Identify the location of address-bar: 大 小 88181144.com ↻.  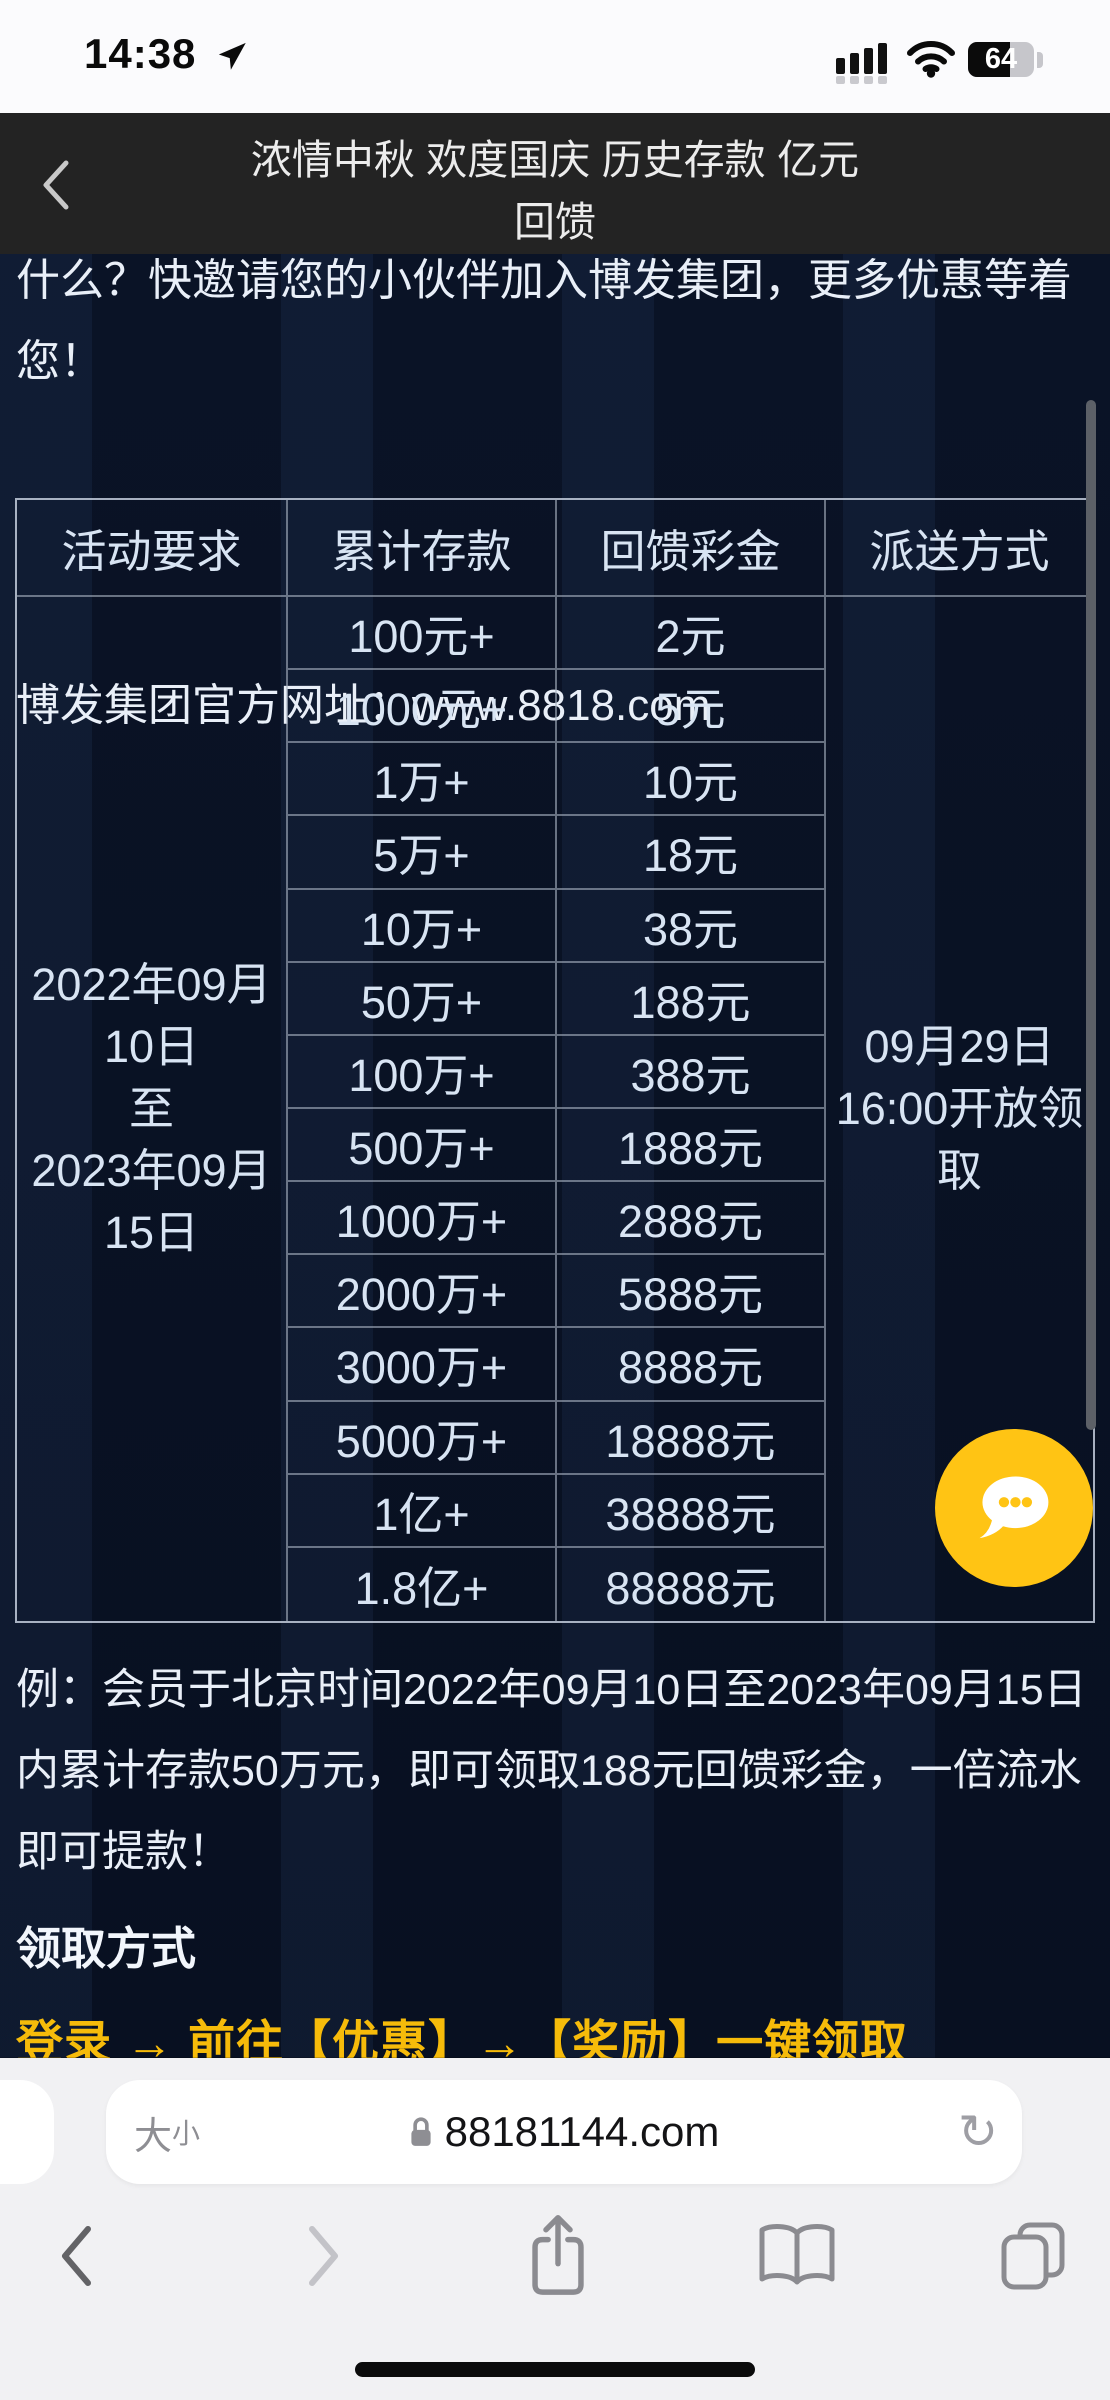
(564, 2132).